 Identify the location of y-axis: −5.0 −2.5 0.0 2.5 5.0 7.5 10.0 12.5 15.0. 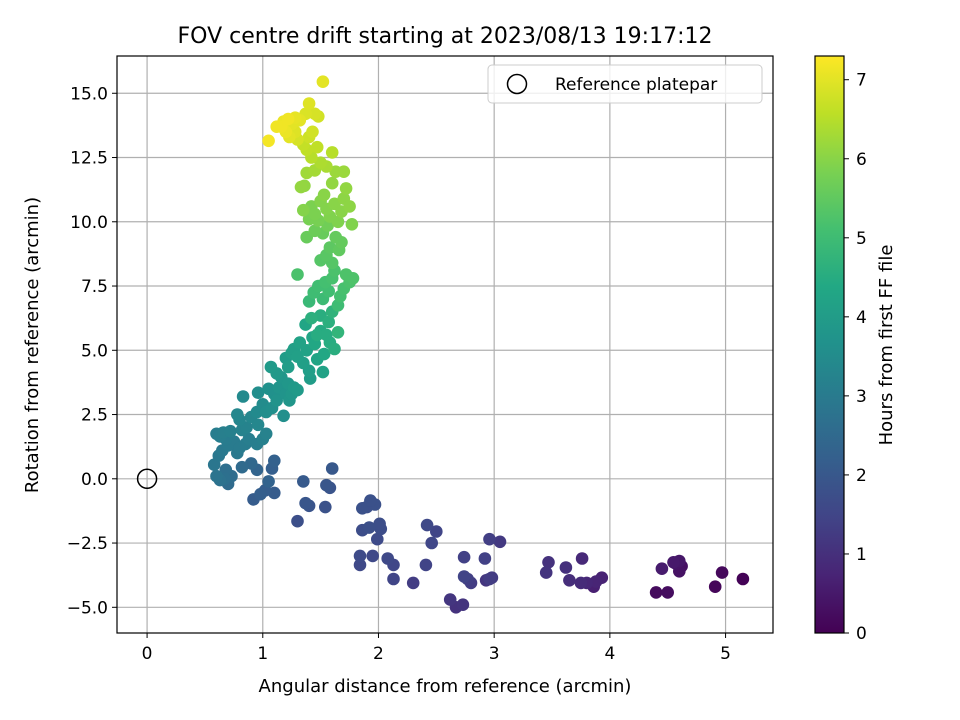
(92, 351).